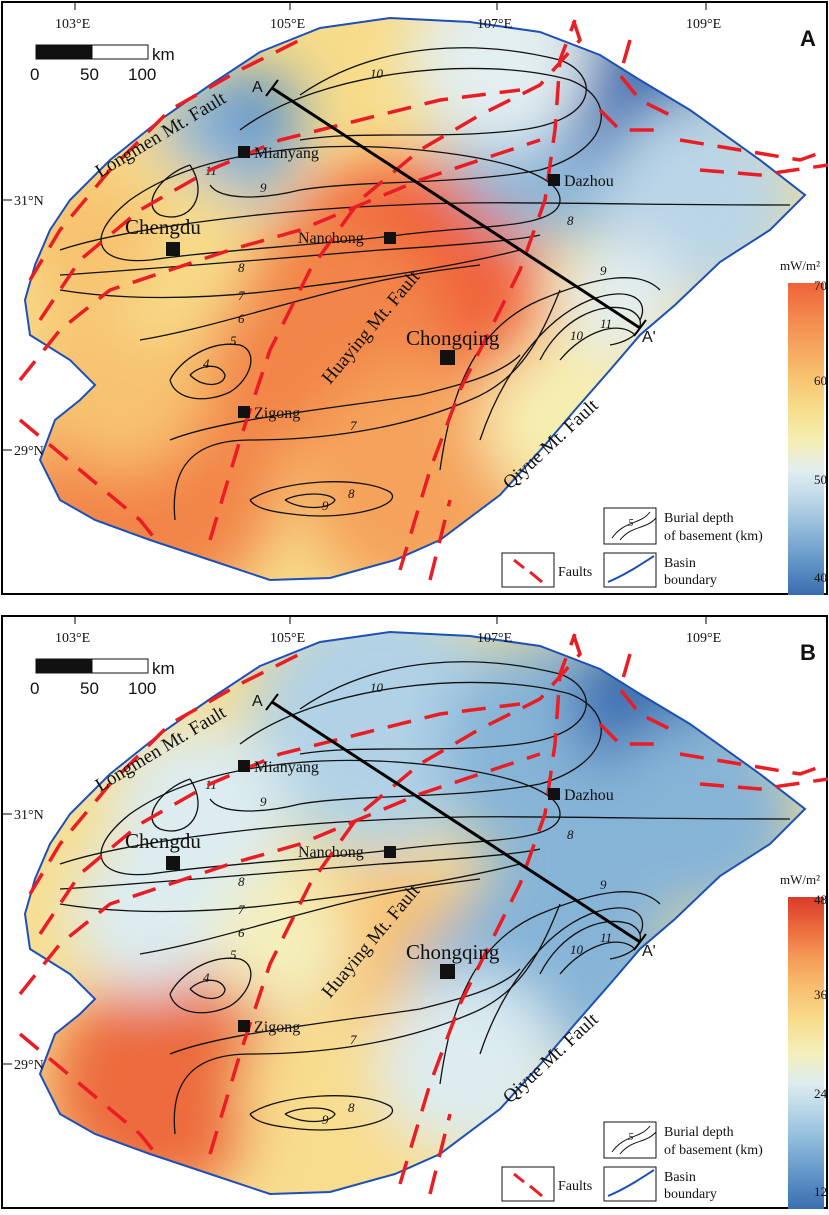 The height and width of the screenshot is (1215, 829). What do you see at coordinates (821, 1093) in the screenshot?
I see `colorbar-tick-3: 24` at bounding box center [821, 1093].